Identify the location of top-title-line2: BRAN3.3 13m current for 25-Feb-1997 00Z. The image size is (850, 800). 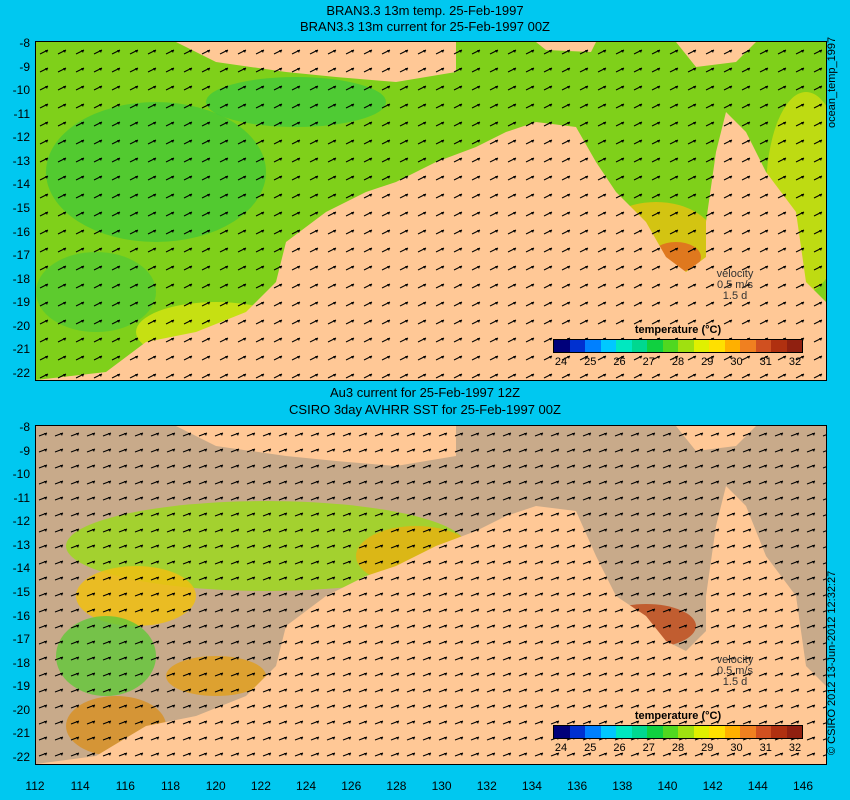
(424, 26).